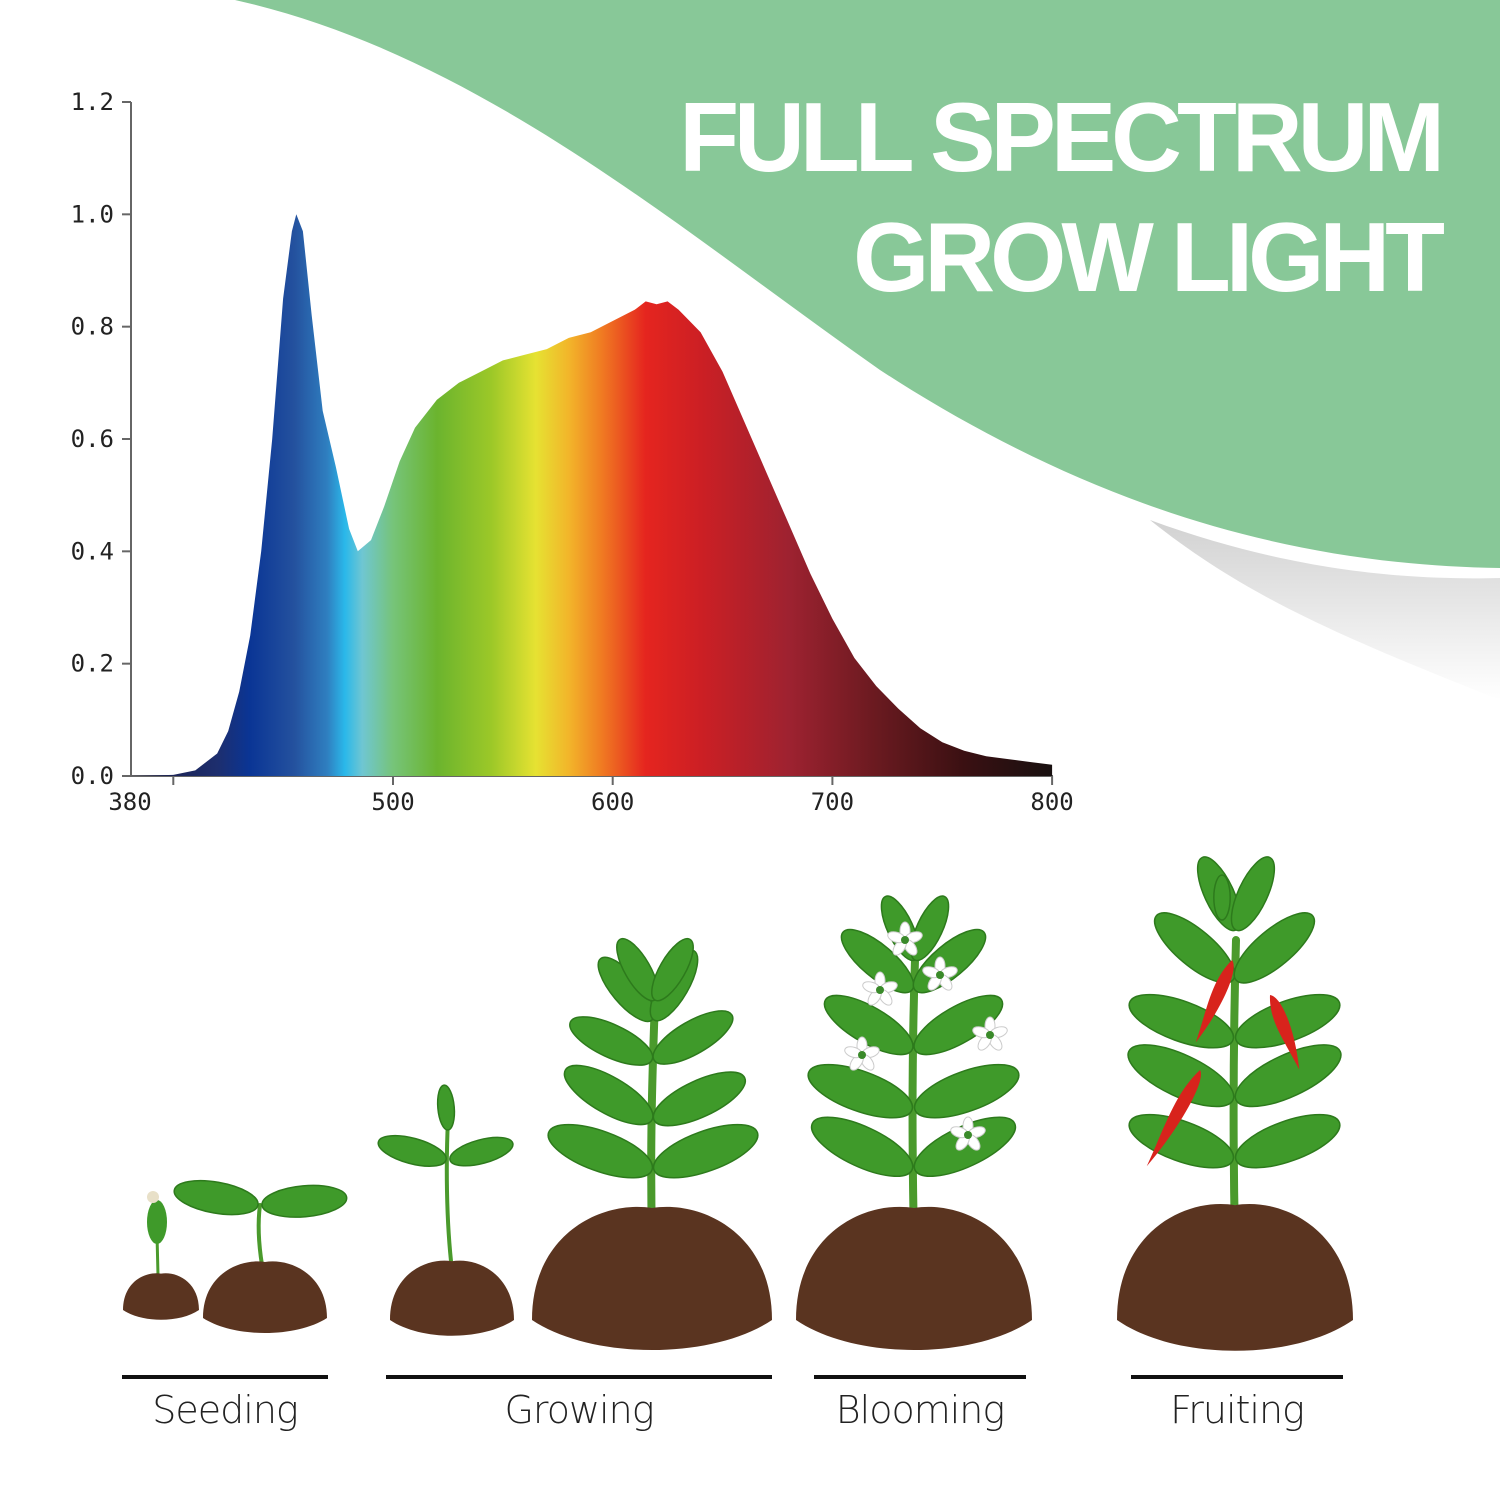  I want to click on y-tick-label: 0.2, so click(92, 664).